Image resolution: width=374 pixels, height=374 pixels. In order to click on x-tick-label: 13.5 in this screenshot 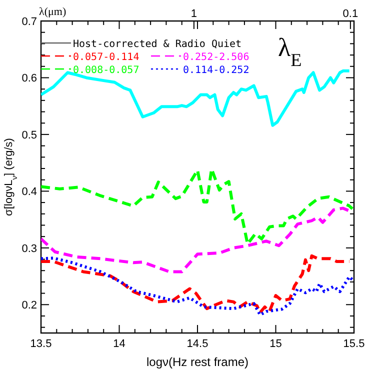, I will do `click(41, 344)`.